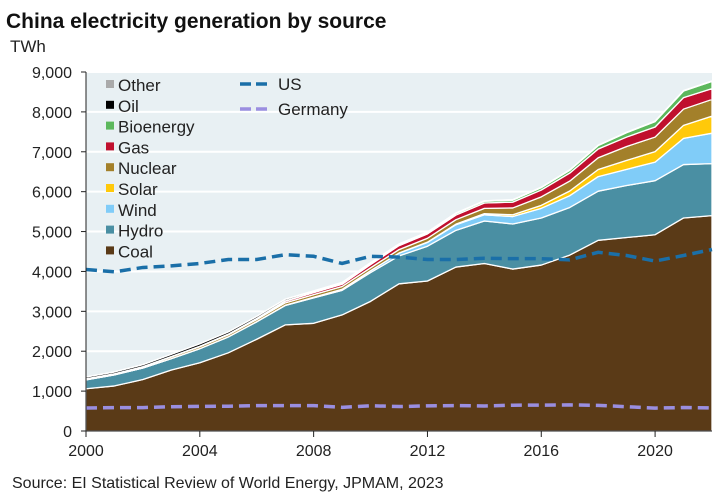 The image size is (721, 503). Describe the element at coordinates (541, 451) in the screenshot. I see `x-tick-label: 2016` at that location.